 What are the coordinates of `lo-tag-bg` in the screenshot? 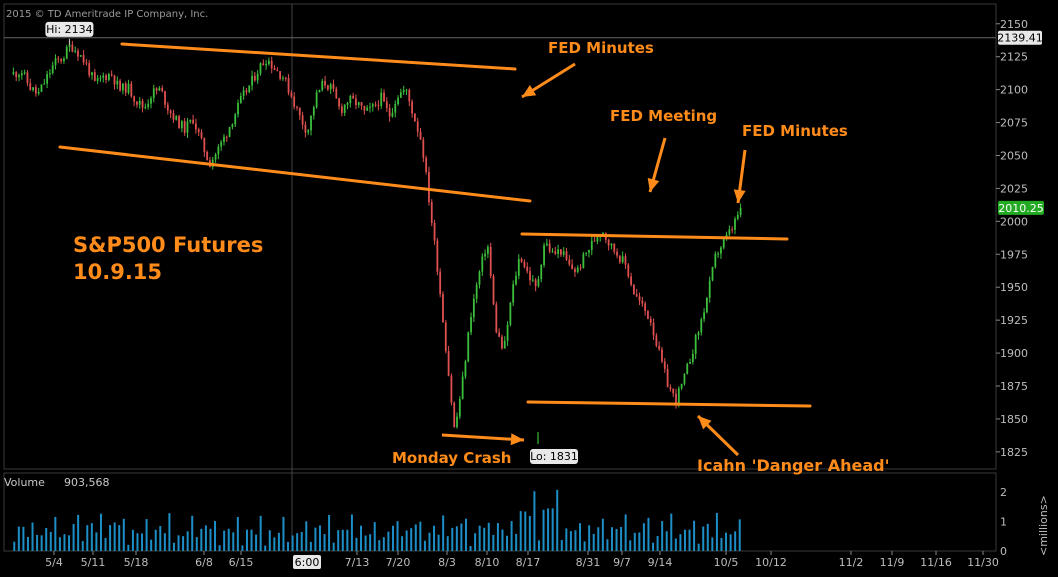 It's located at (554, 456).